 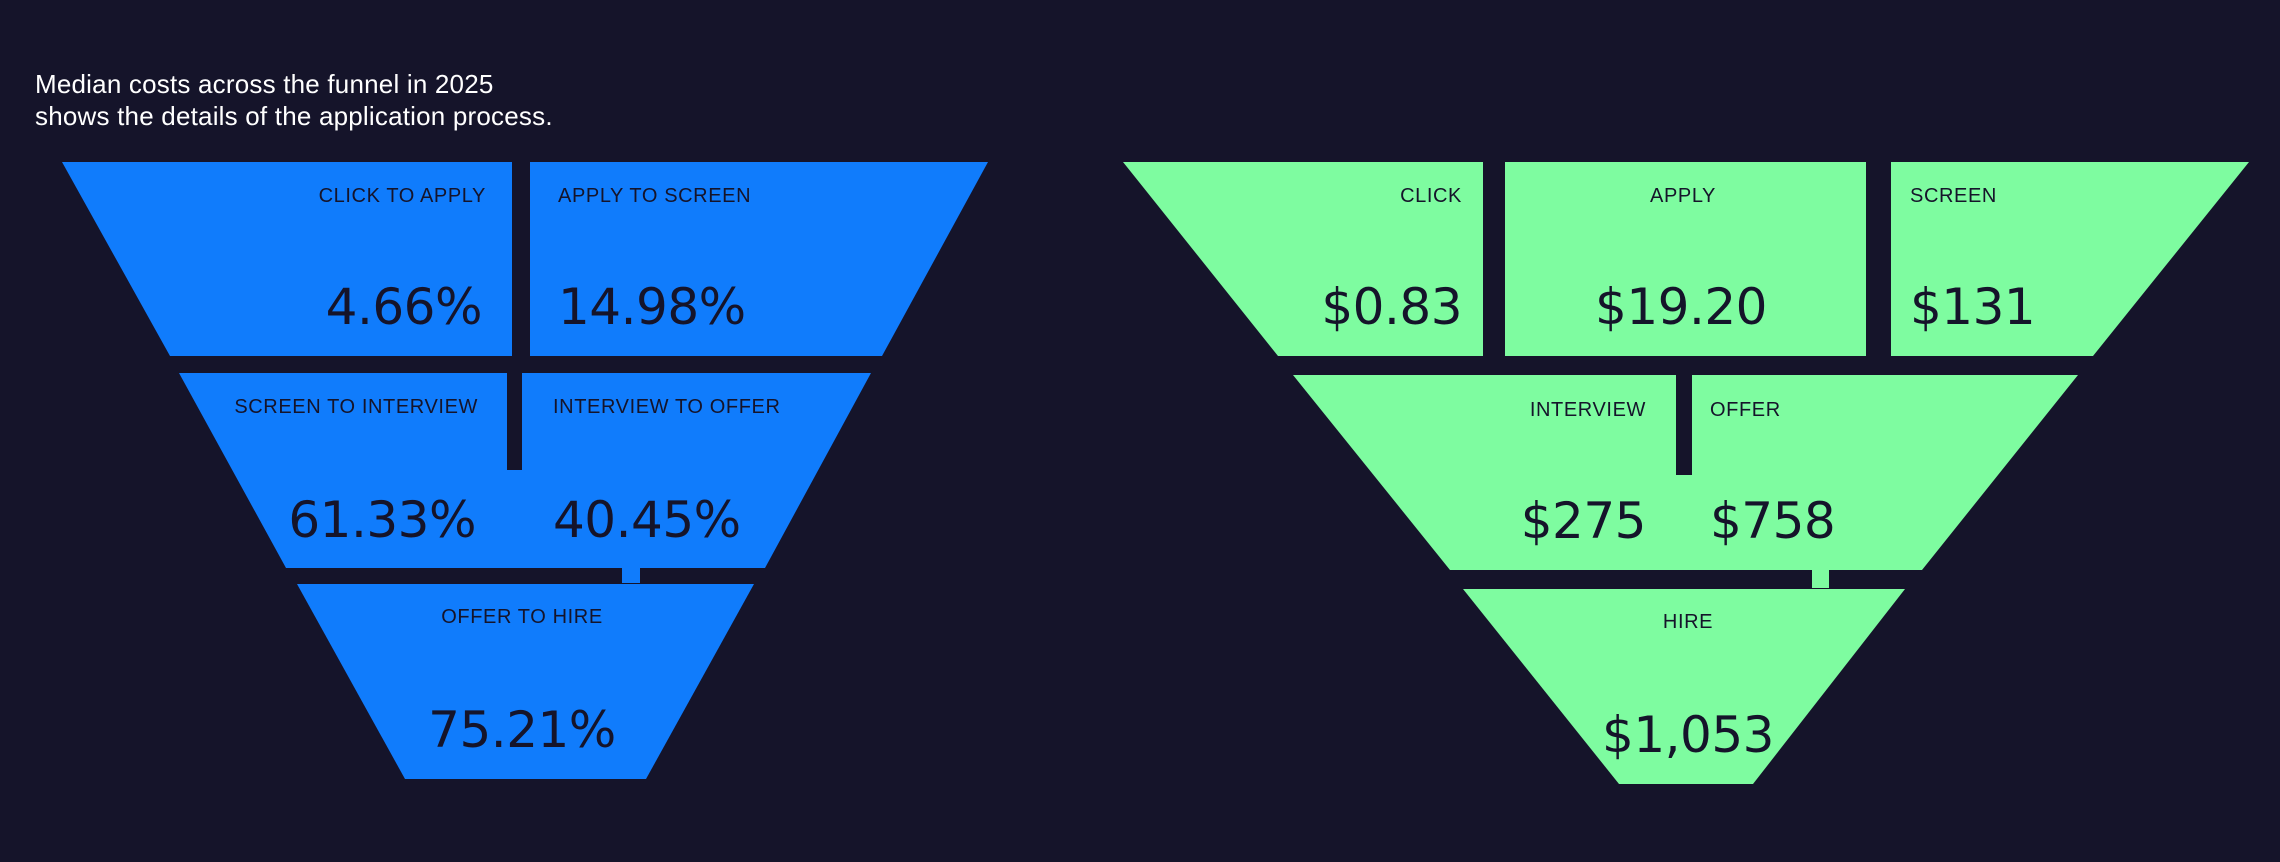 What do you see at coordinates (382, 520) in the screenshot?
I see `segment-screen-to-interview-value: 61.33%` at bounding box center [382, 520].